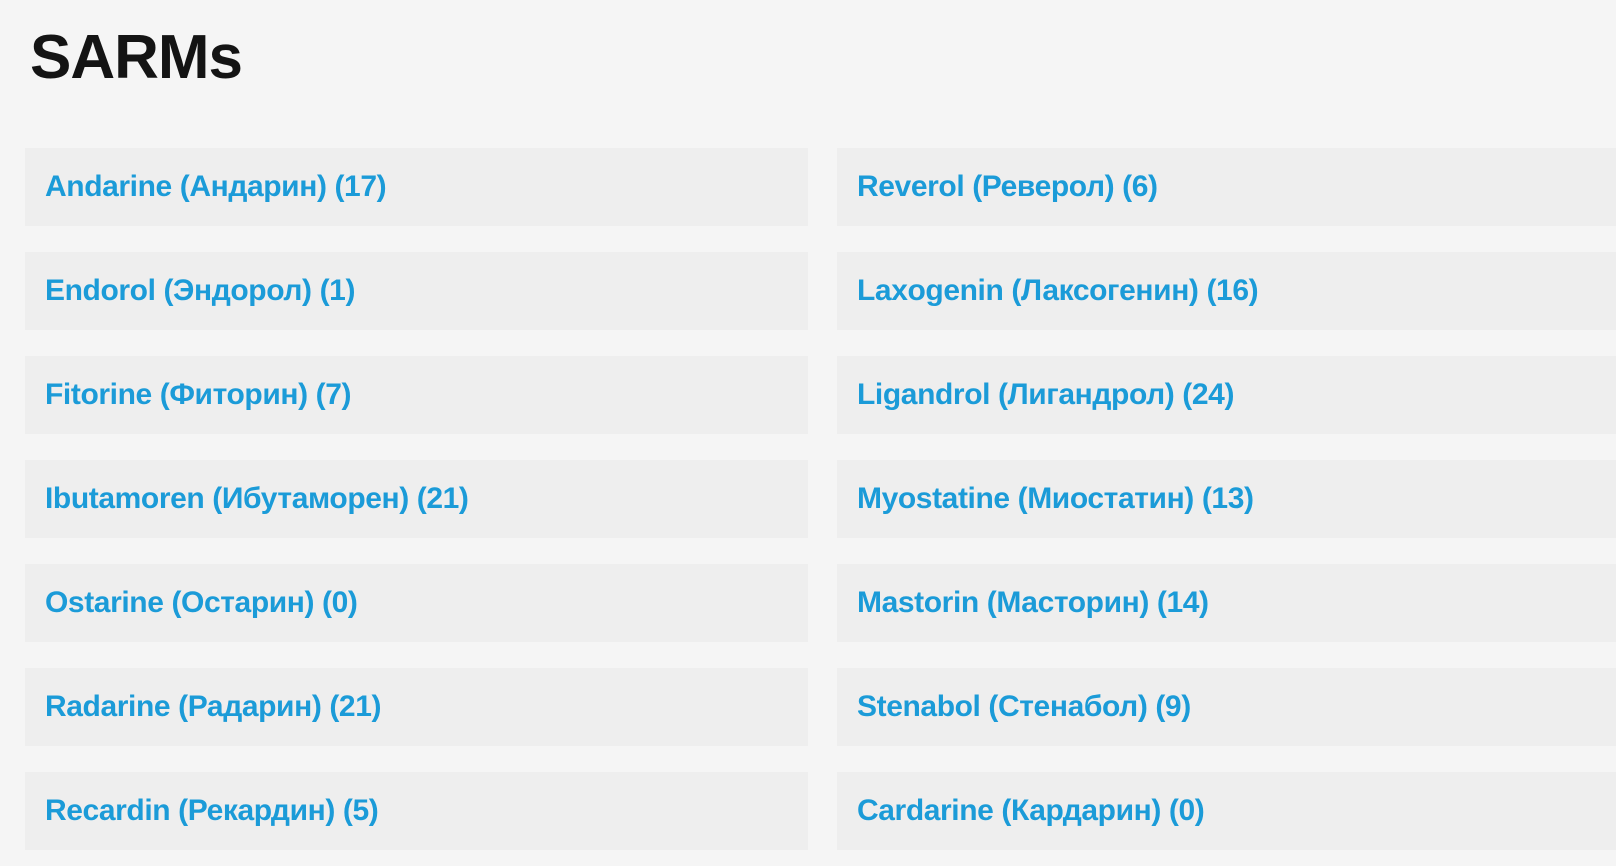 This screenshot has height=866, width=1616. Describe the element at coordinates (212, 810) in the screenshot. I see `category-link-recardin: Recardin (Рекардин) (5)` at that location.